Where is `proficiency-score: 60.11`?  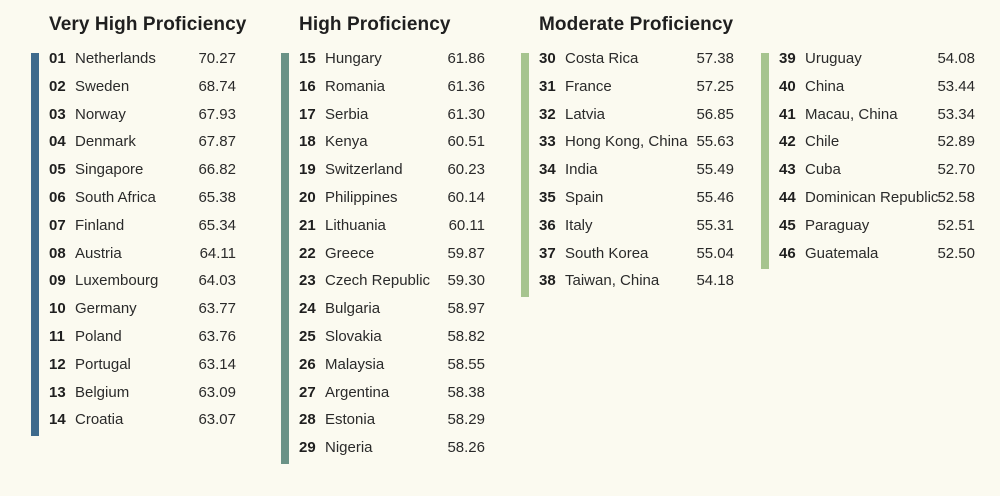 proficiency-score: 60.11 is located at coordinates (466, 225).